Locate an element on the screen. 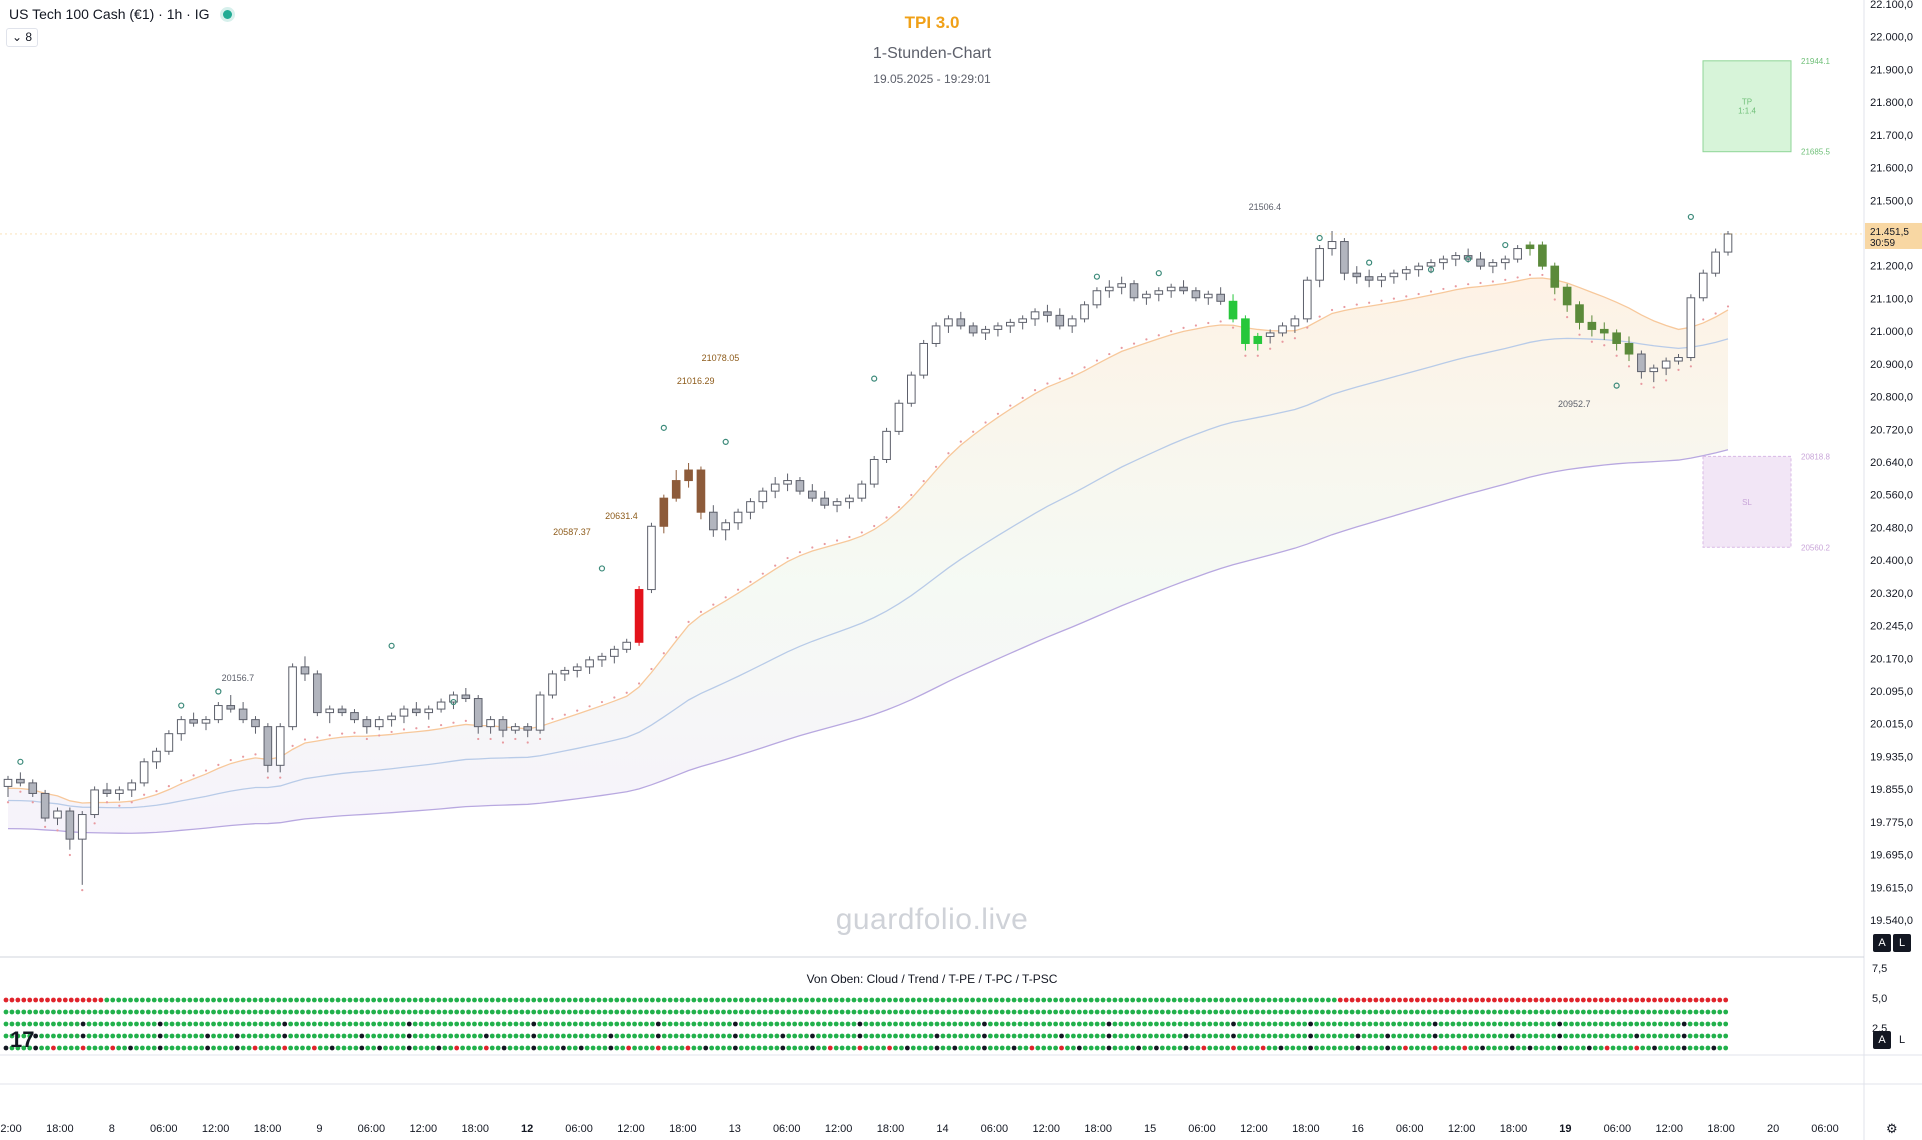 The image size is (1922, 1140). price-annotation: 20587.37 is located at coordinates (572, 532).